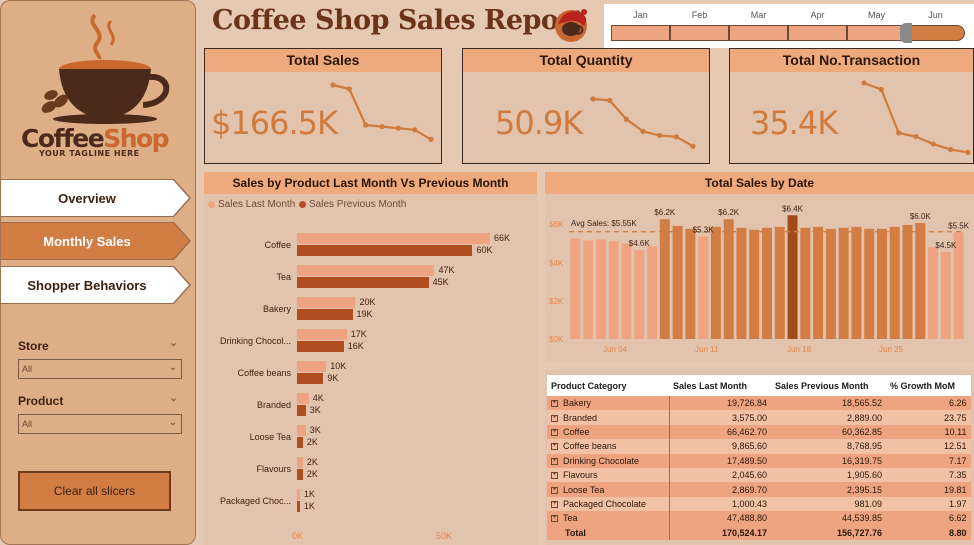  I want to click on column-header: % Growth MoM, so click(928, 385).